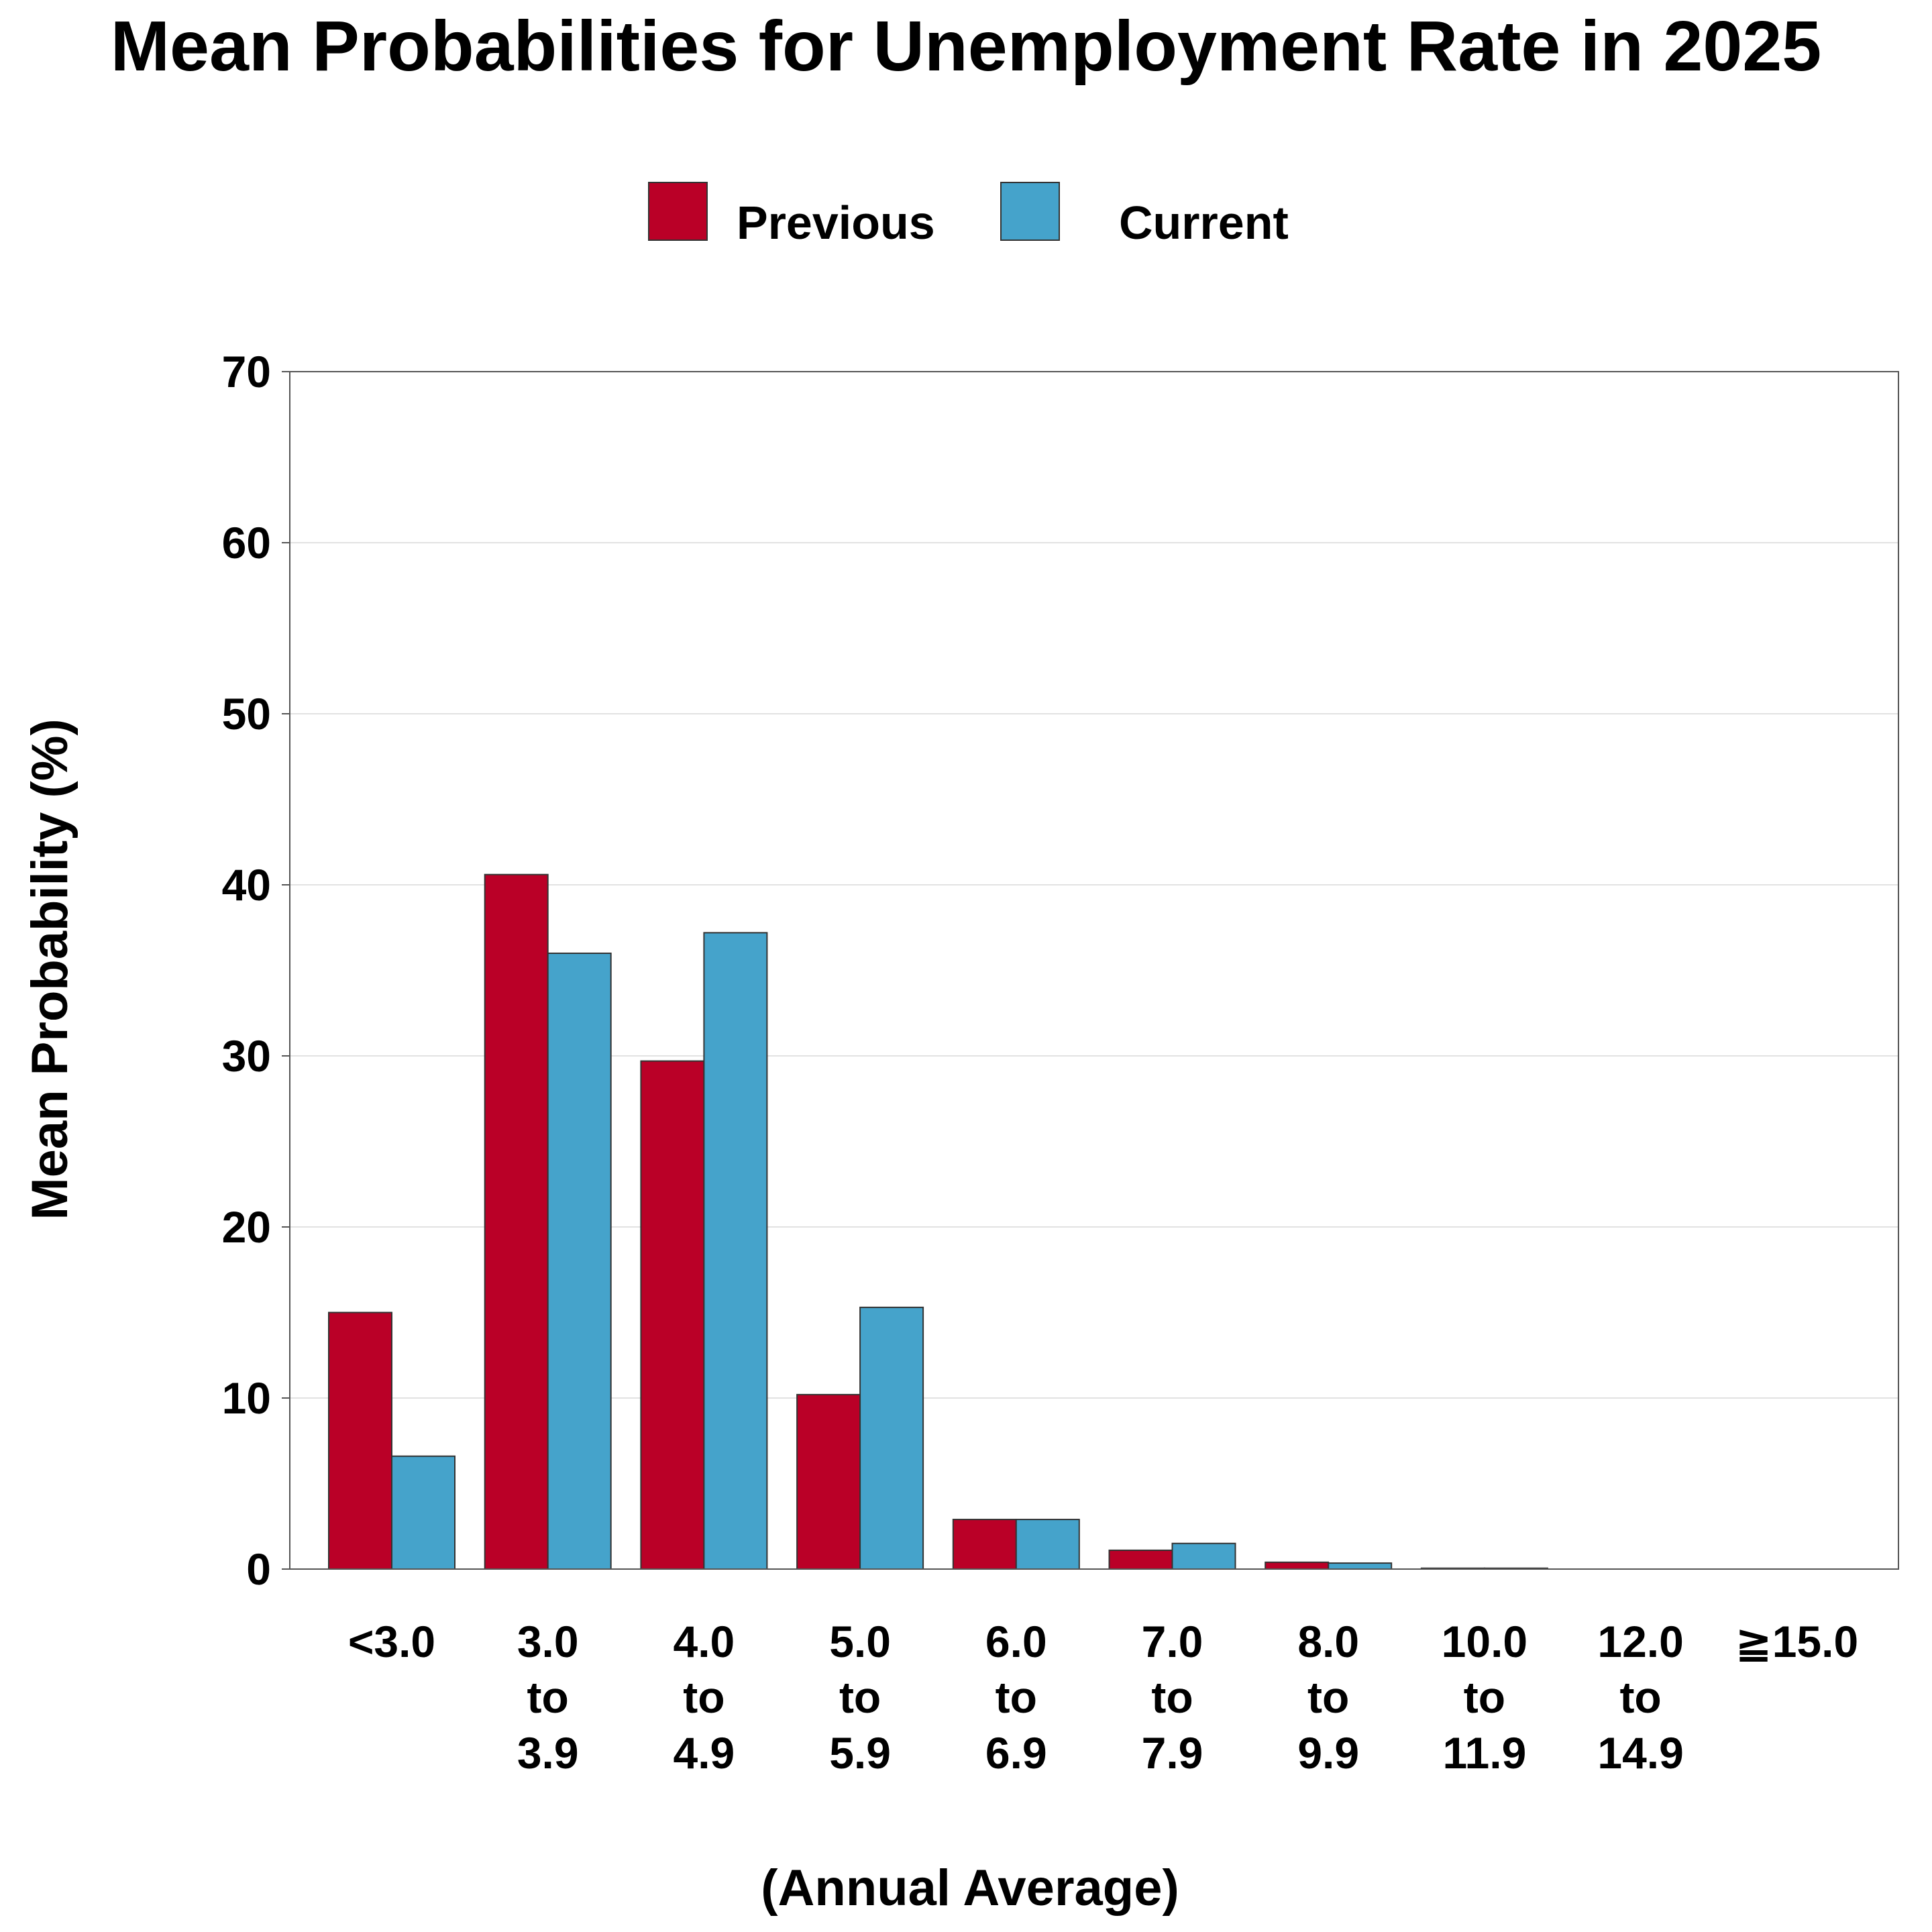 Image resolution: width=1932 pixels, height=1932 pixels. Describe the element at coordinates (1204, 223) in the screenshot. I see `legend-label-current: Current` at that location.